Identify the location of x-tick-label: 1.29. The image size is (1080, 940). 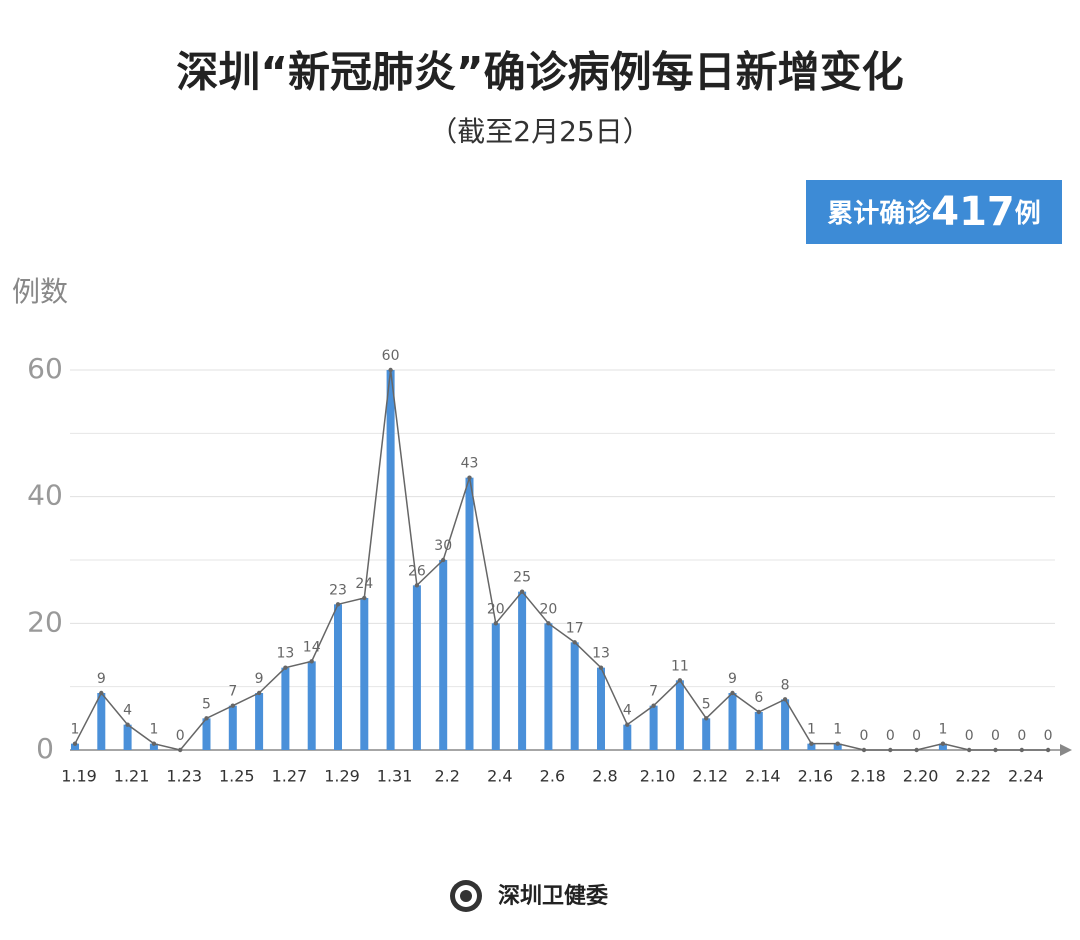
(342, 776).